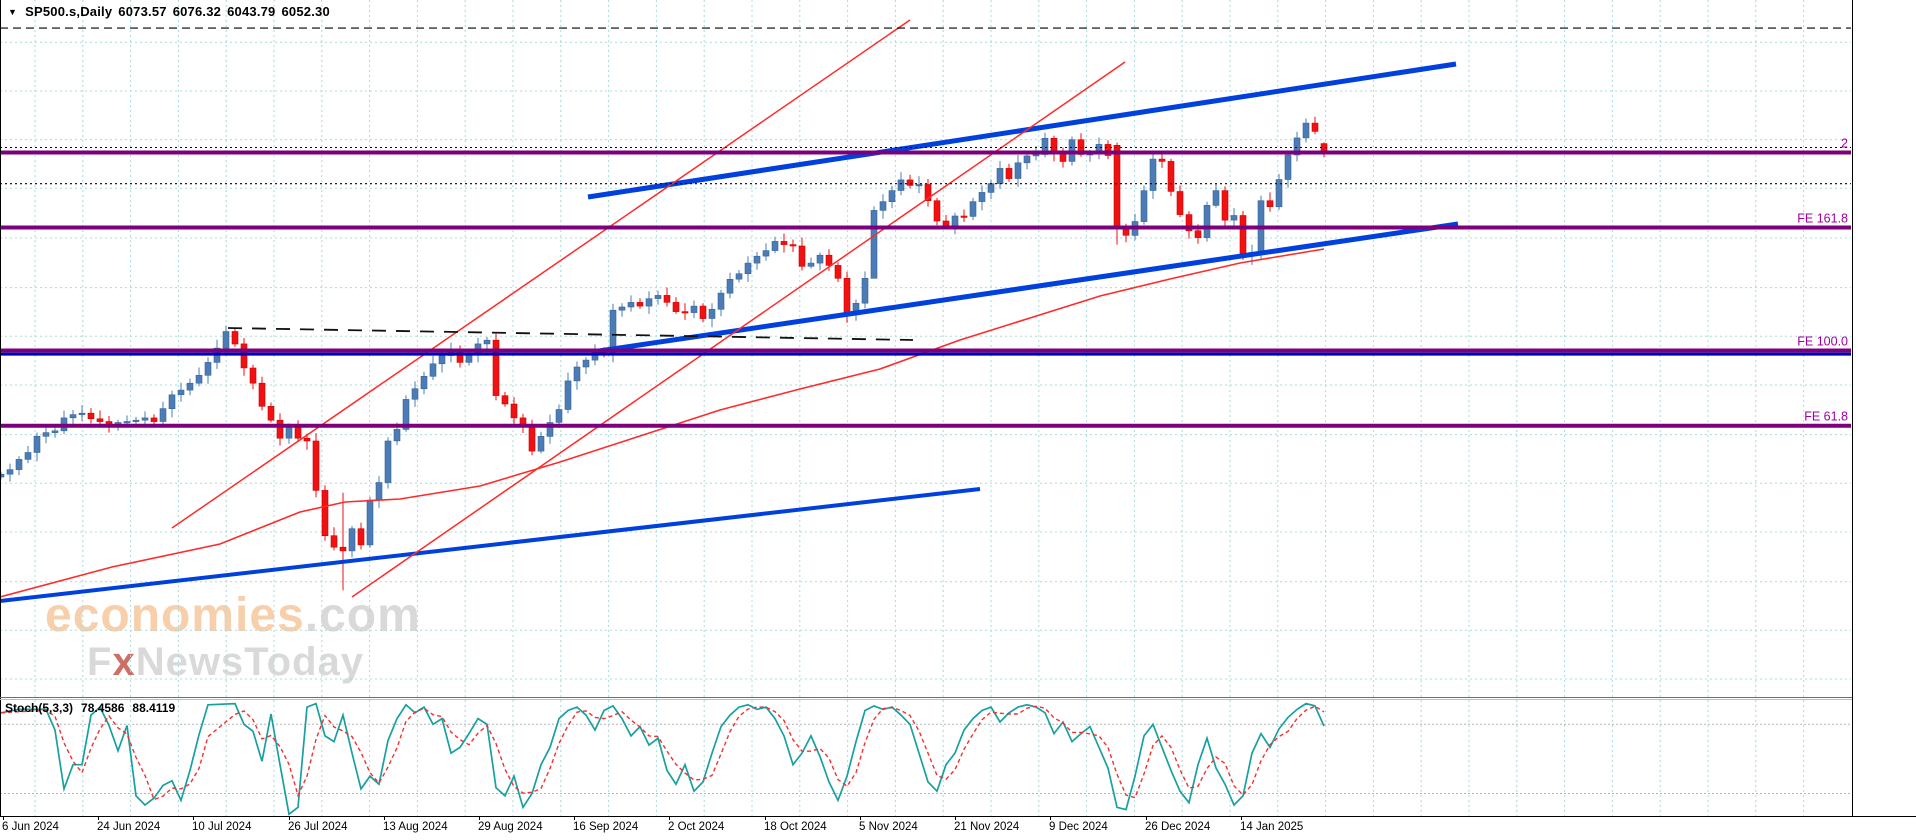  What do you see at coordinates (888, 827) in the screenshot?
I see `time-tick-label: 5 Nov 2024` at bounding box center [888, 827].